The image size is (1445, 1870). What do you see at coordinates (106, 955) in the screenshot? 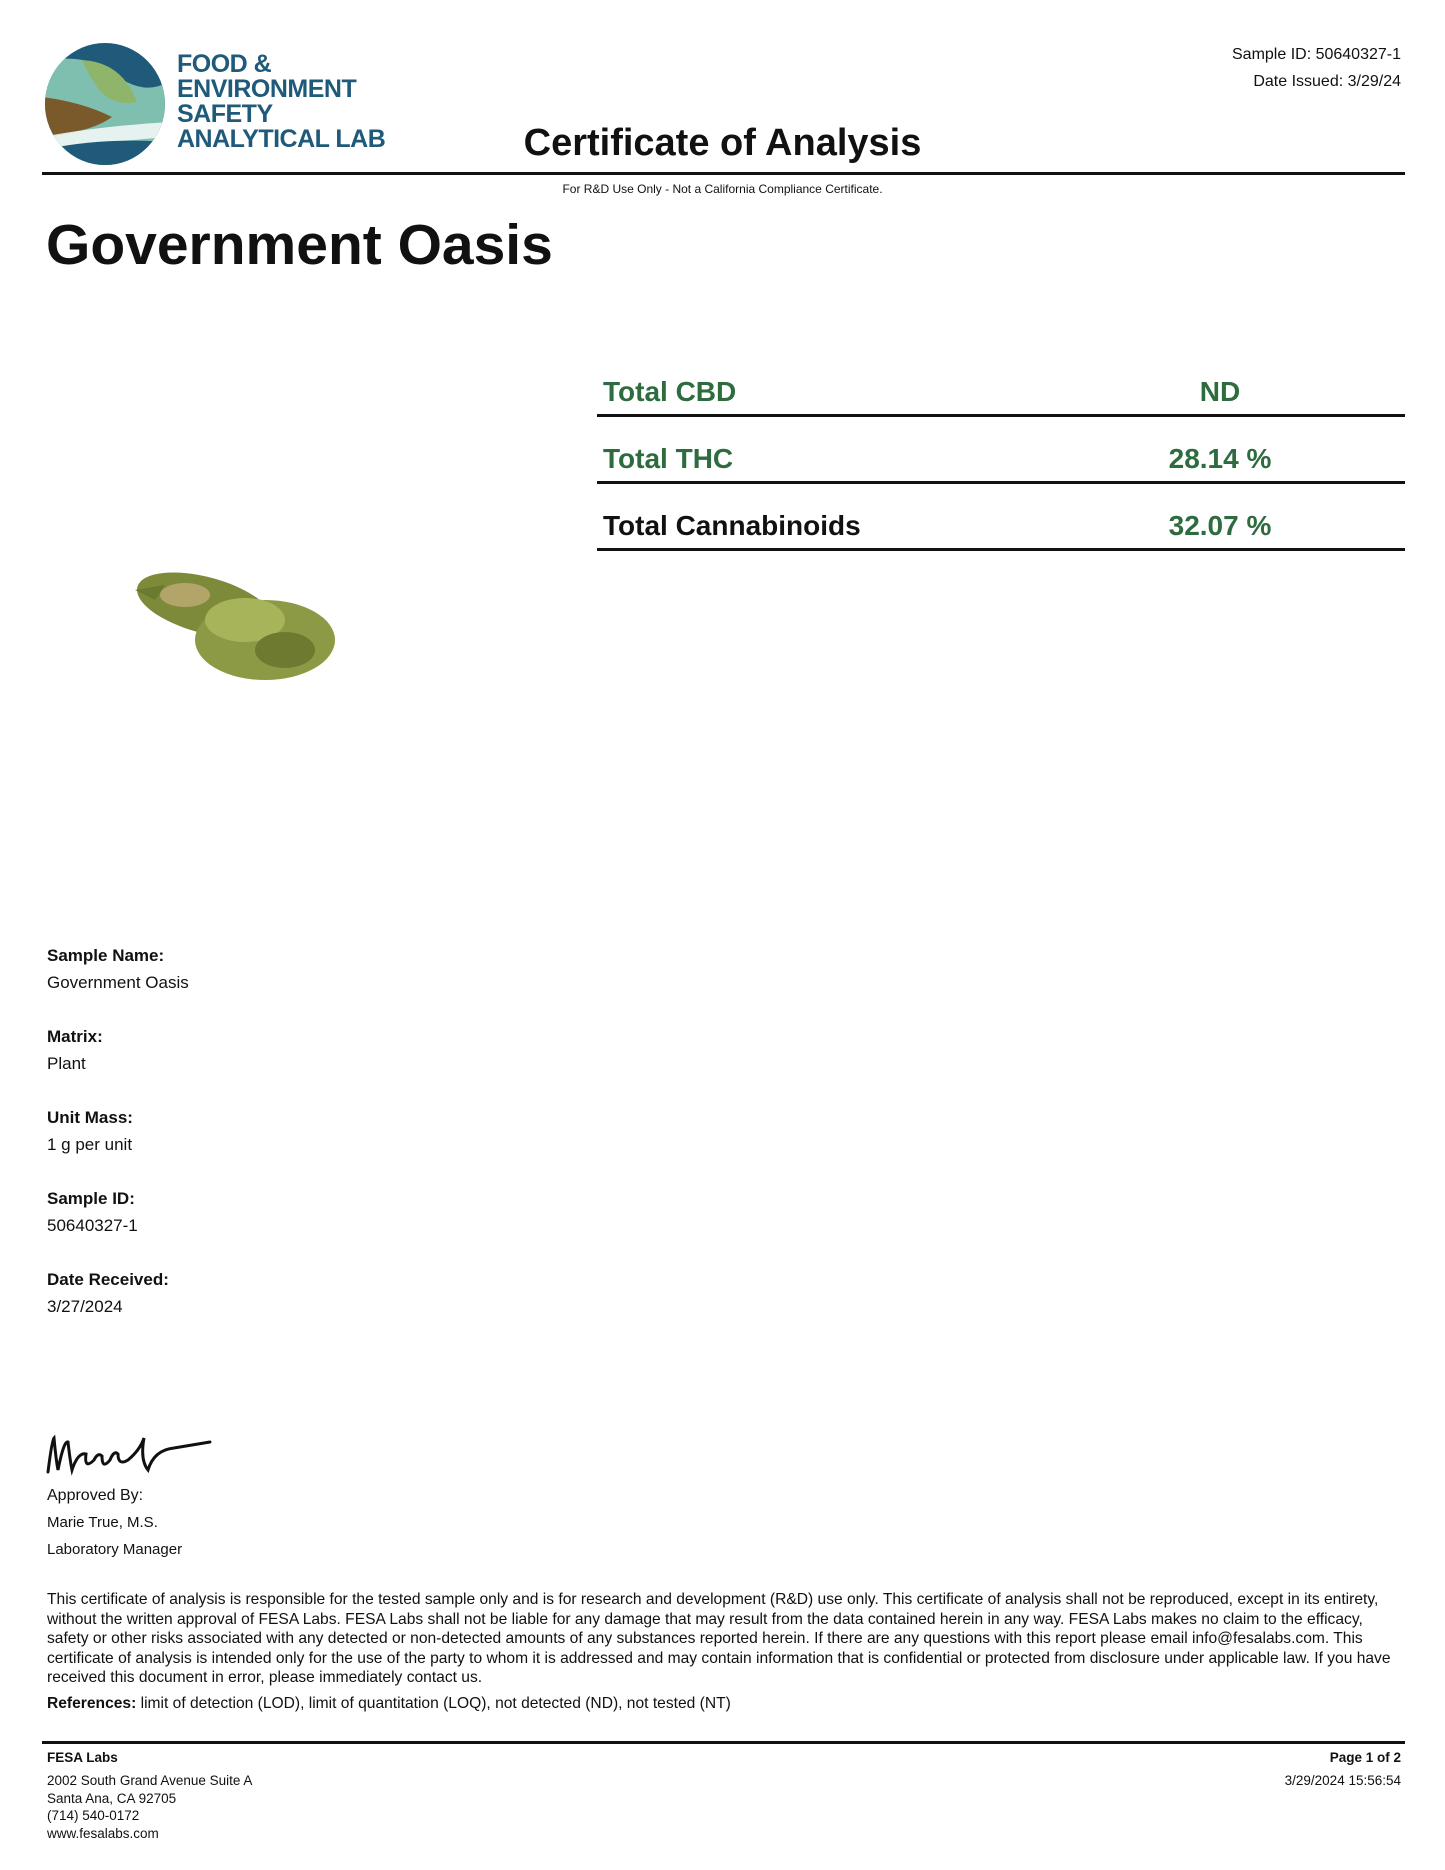
I see `field-label: Sample Name:` at bounding box center [106, 955].